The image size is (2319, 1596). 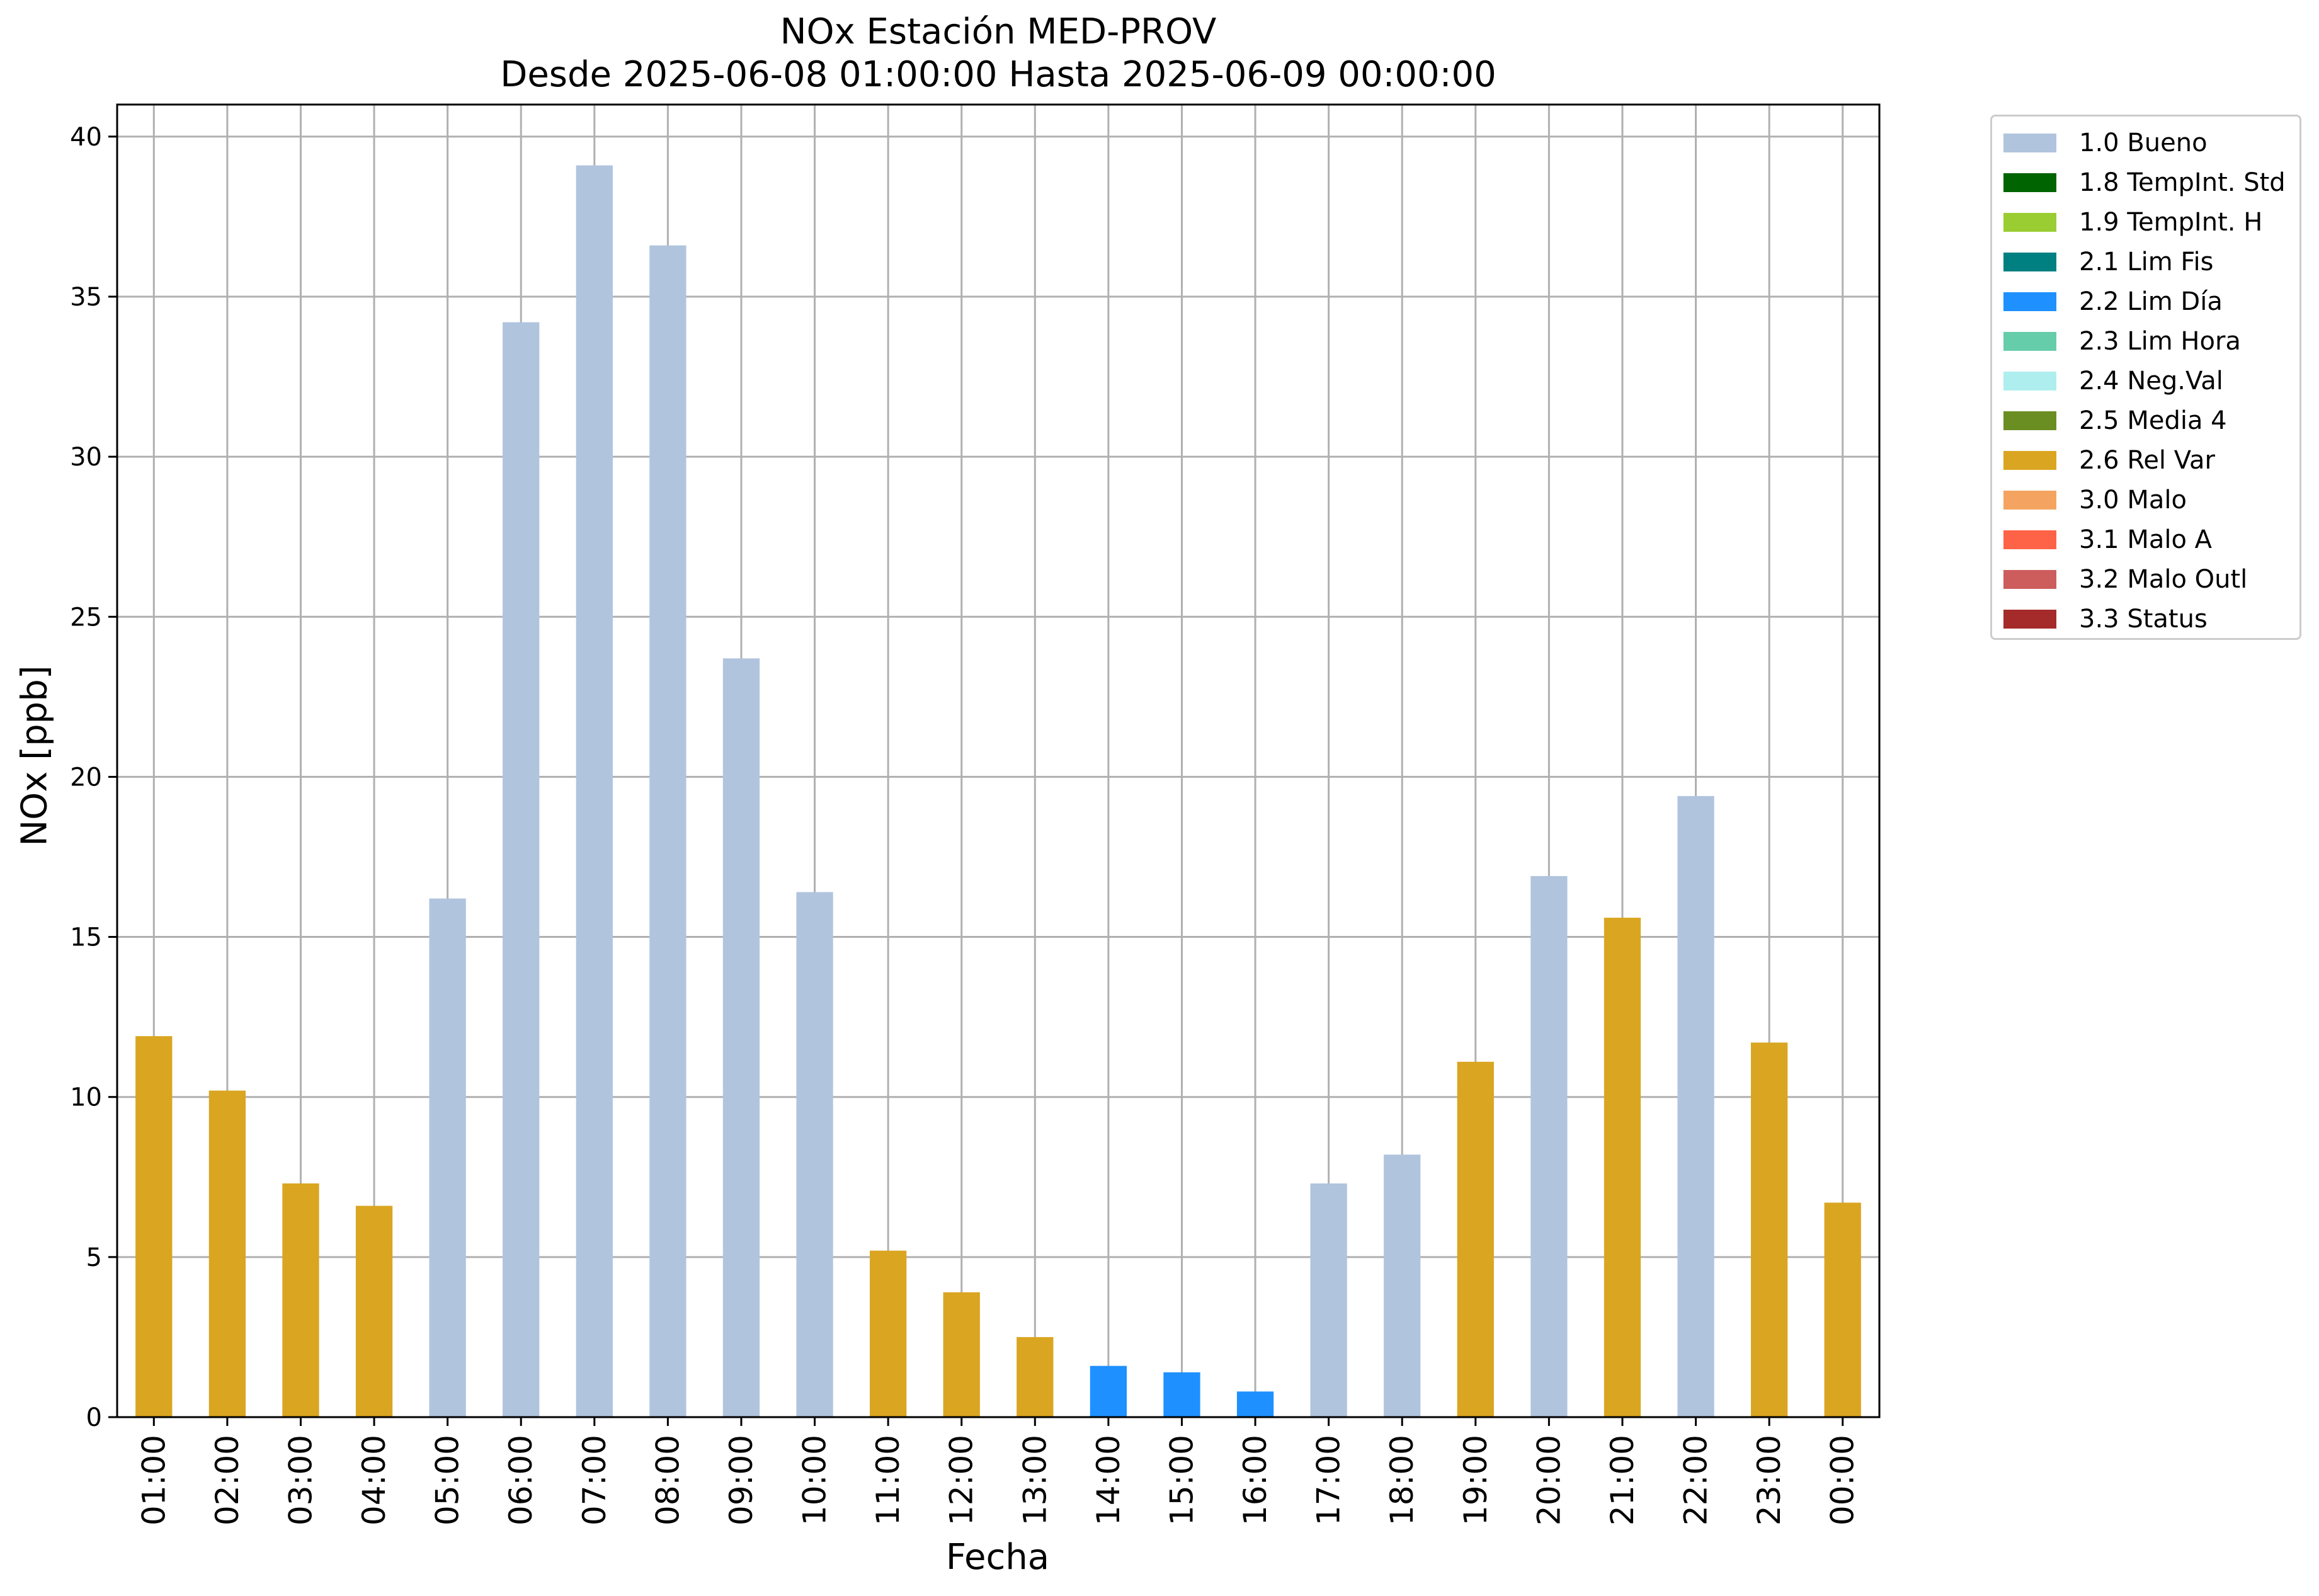 What do you see at coordinates (86, 617) in the screenshot?
I see `y-tick-label: 25` at bounding box center [86, 617].